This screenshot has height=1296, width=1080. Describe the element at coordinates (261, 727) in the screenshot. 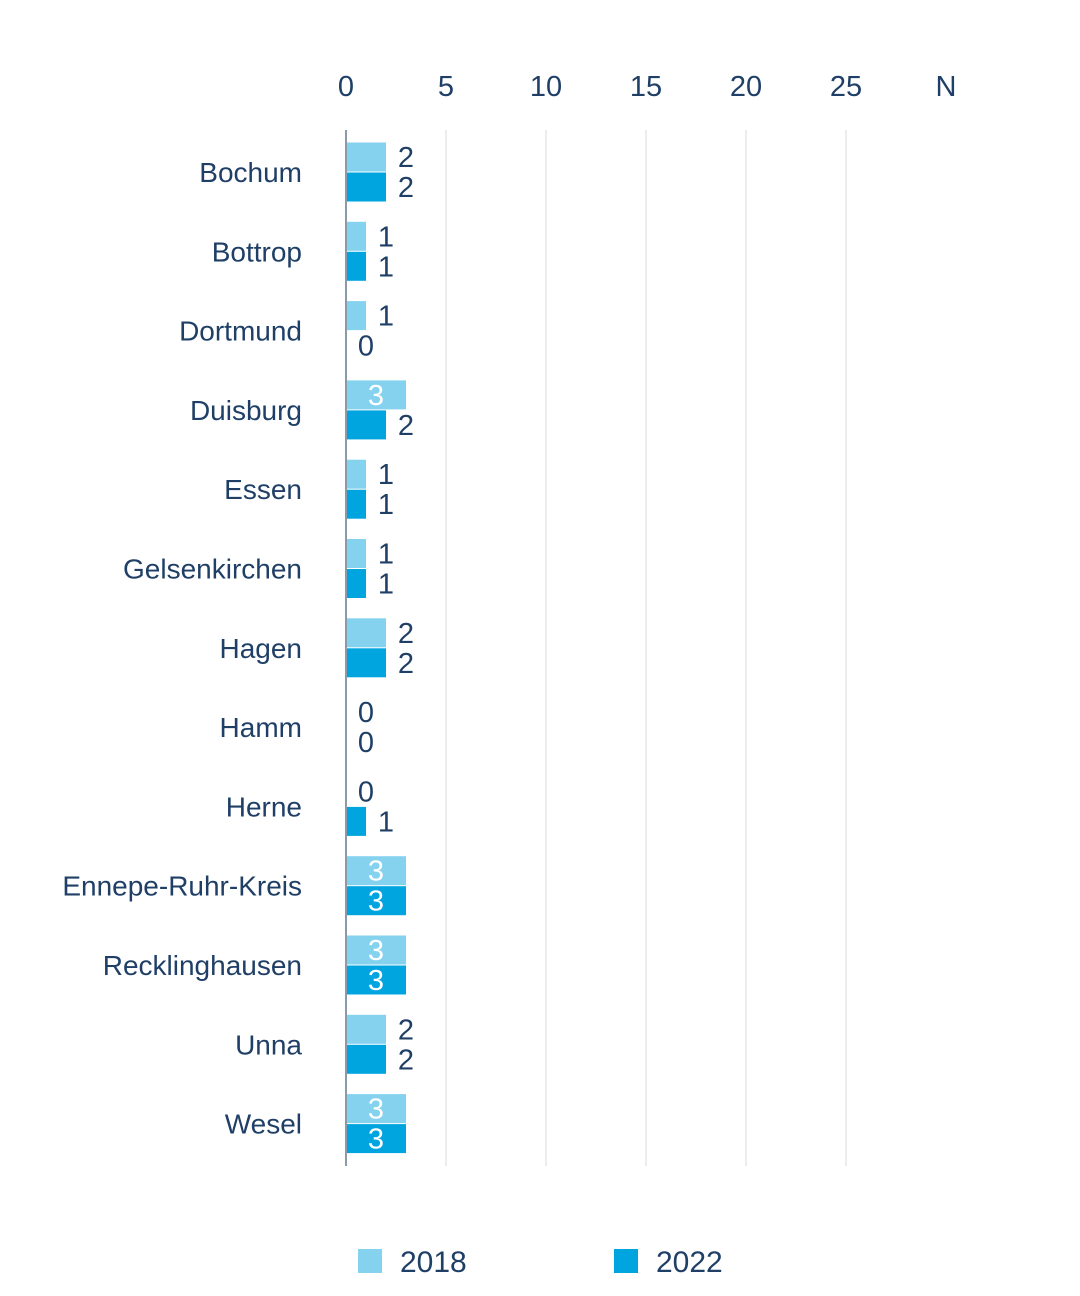

I see `category-label: Hamm` at that location.